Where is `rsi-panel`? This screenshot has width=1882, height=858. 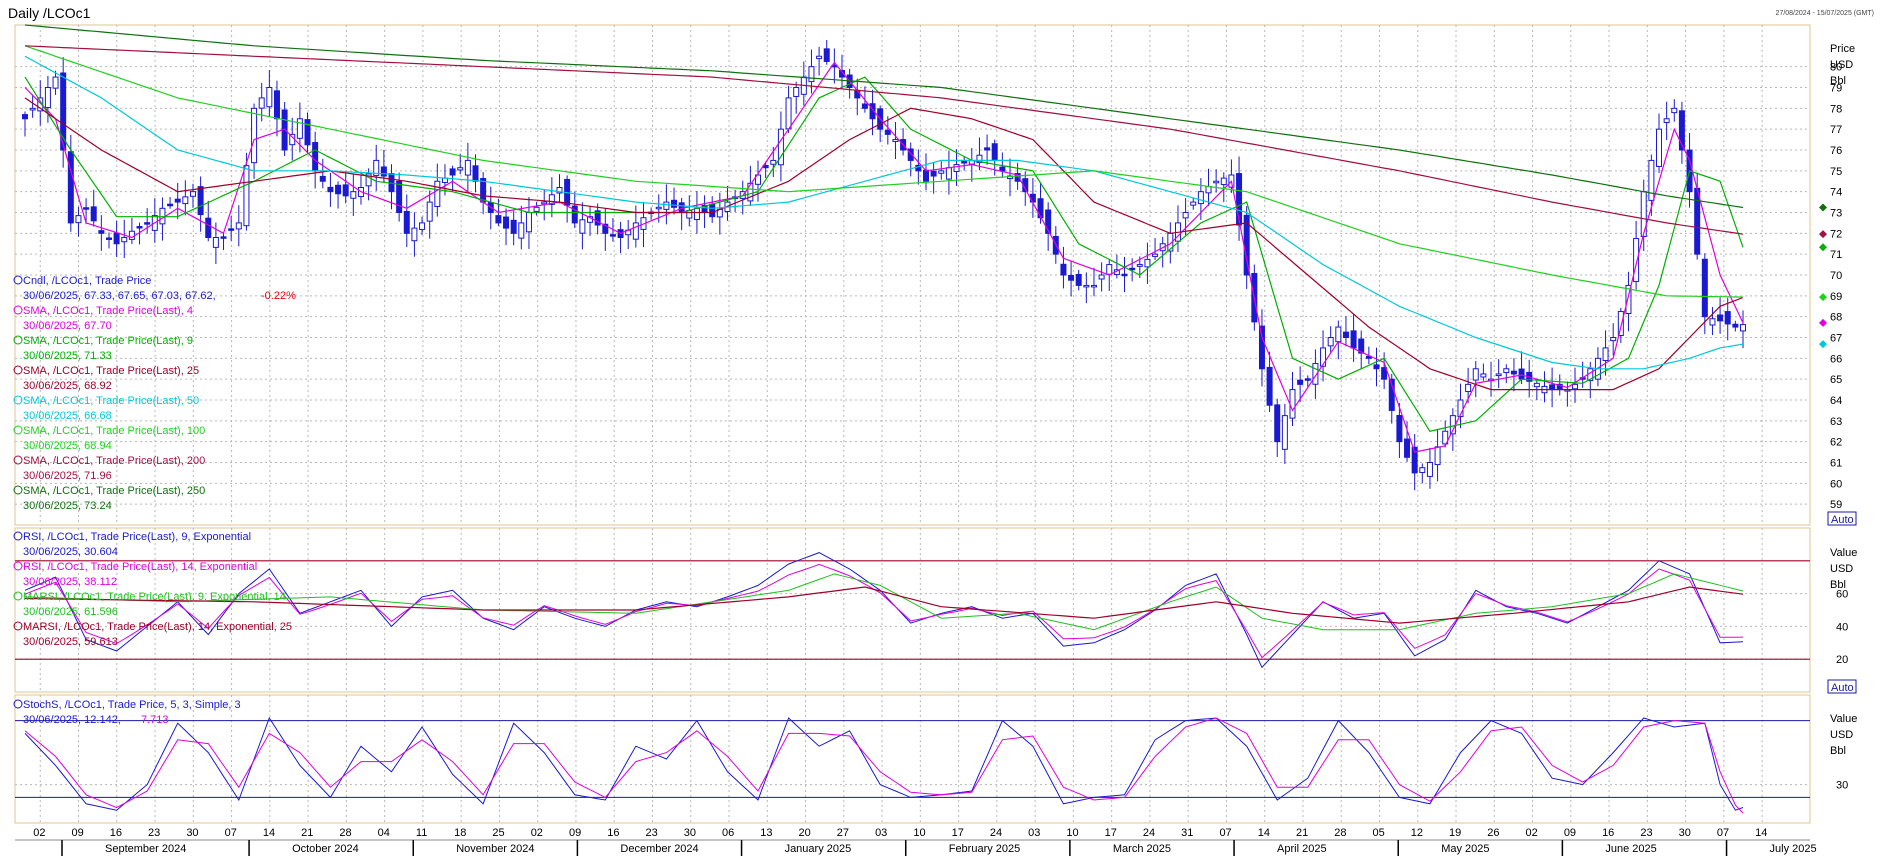 rsi-panel is located at coordinates (912, 610).